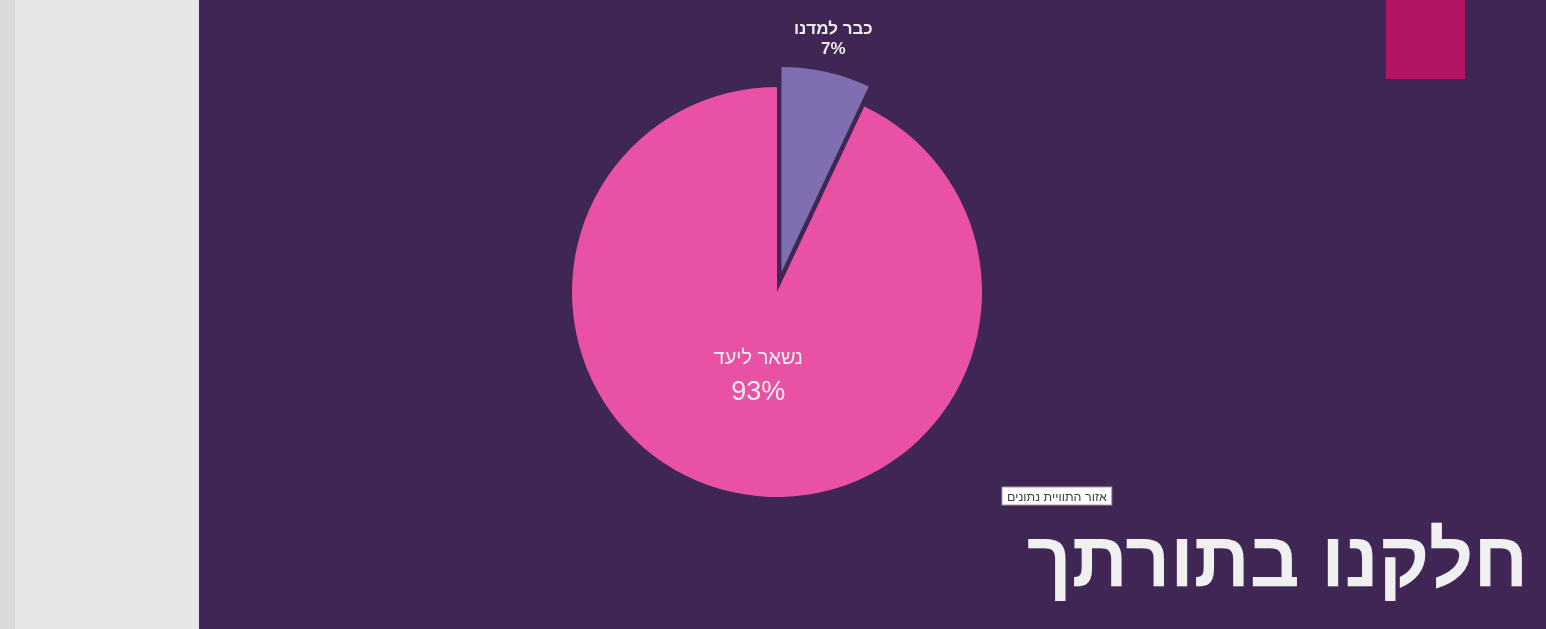  What do you see at coordinates (1057, 496) in the screenshot?
I see `text: אזור התוויית נתונים` at bounding box center [1057, 496].